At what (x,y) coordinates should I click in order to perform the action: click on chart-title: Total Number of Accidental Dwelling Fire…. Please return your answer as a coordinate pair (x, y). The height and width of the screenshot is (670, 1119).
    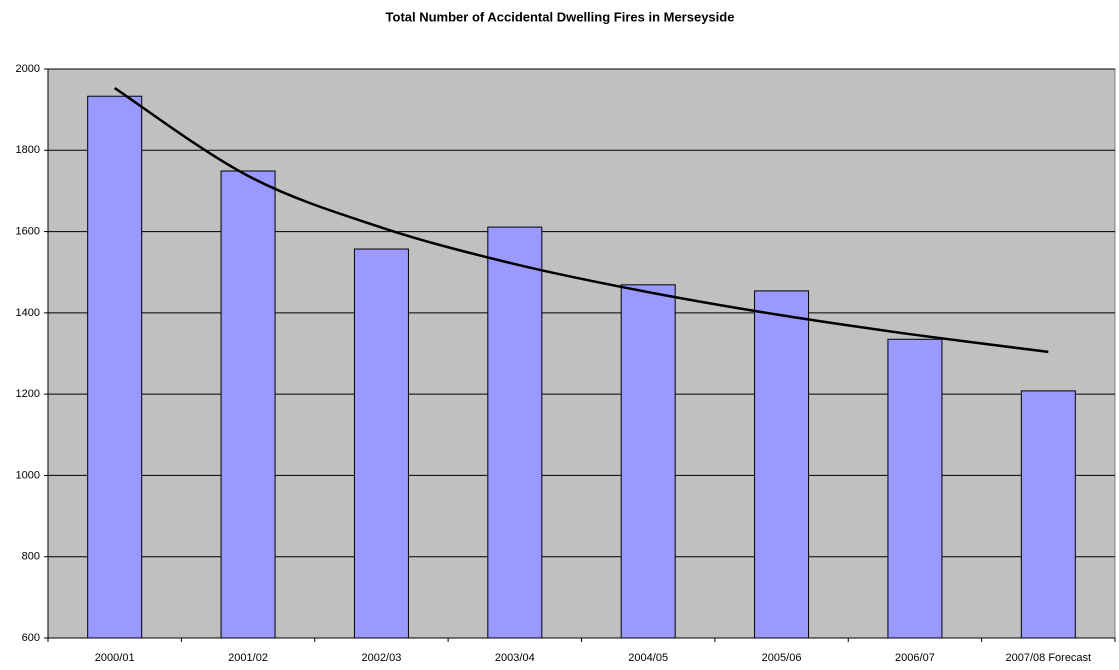
    Looking at the image, I should click on (560, 16).